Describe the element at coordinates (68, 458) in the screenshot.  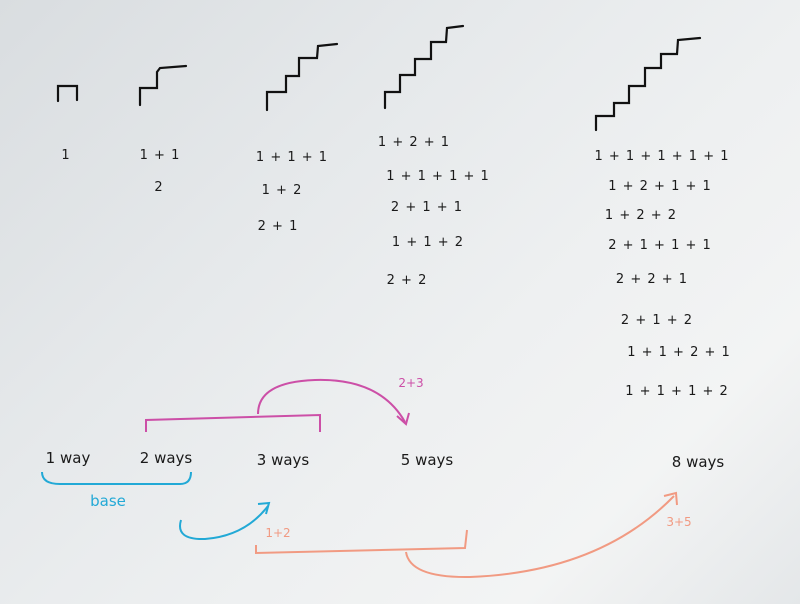
I see `ways-label-1: 1 way` at that location.